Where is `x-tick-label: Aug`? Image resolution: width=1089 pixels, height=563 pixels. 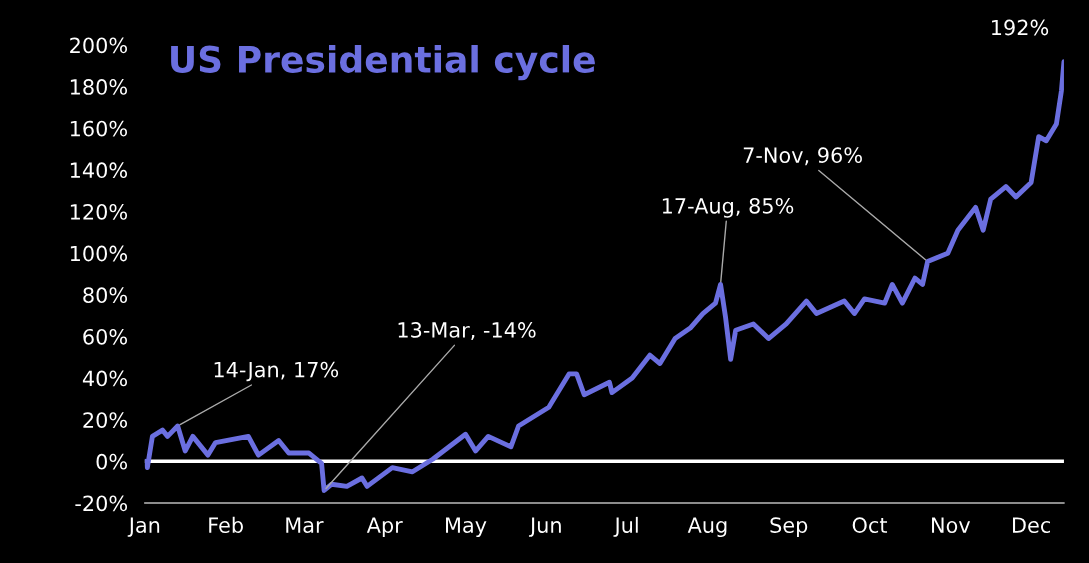 x-tick-label: Aug is located at coordinates (707, 527).